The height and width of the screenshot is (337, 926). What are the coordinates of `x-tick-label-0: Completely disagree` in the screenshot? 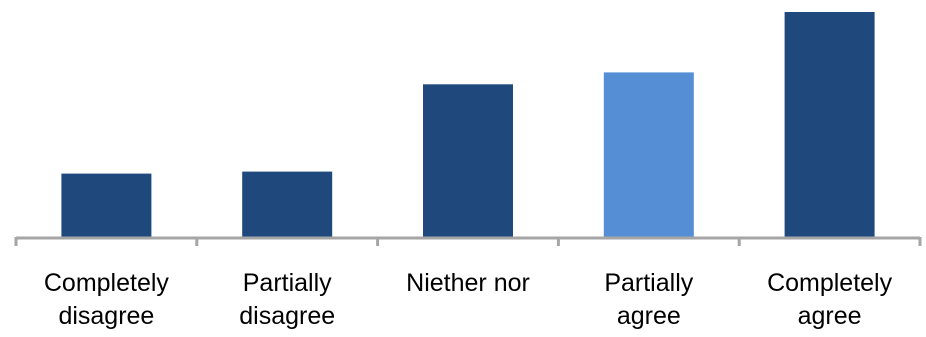 It's located at (107, 299).